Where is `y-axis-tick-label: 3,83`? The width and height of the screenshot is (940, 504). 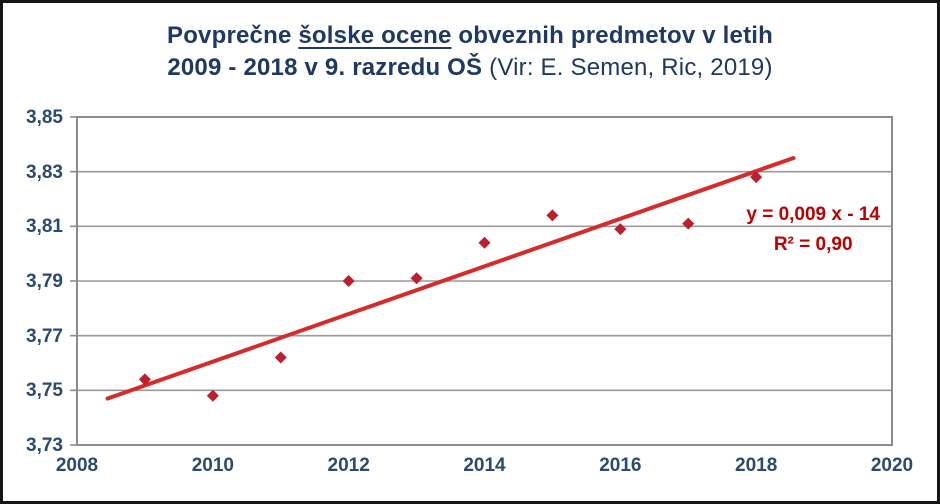 y-axis-tick-label: 3,83 is located at coordinates (44, 172).